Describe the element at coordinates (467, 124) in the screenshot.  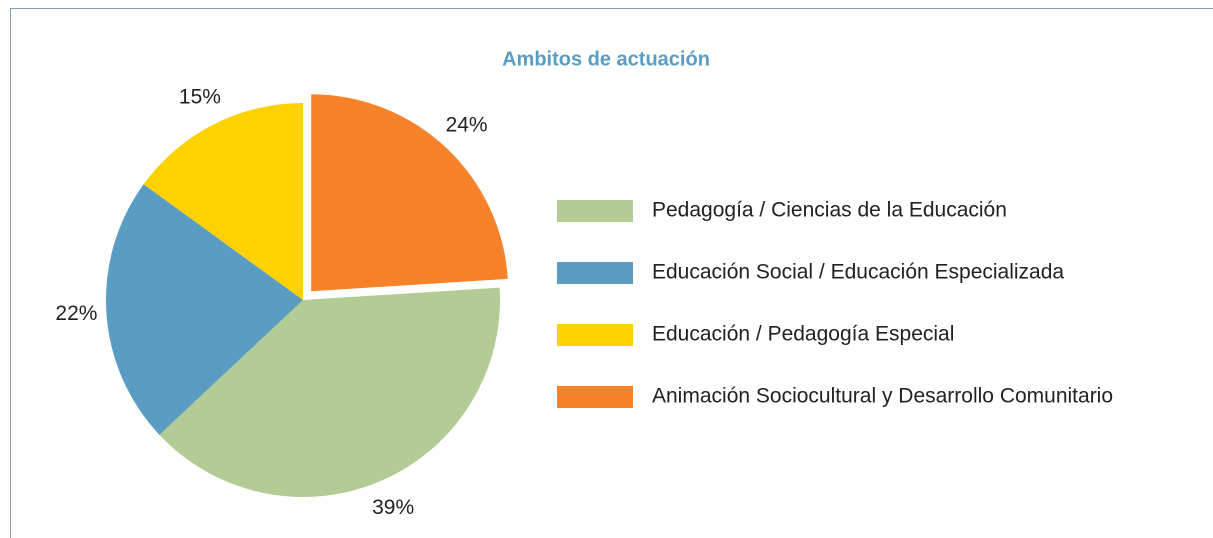
I see `data-label: 24%` at that location.